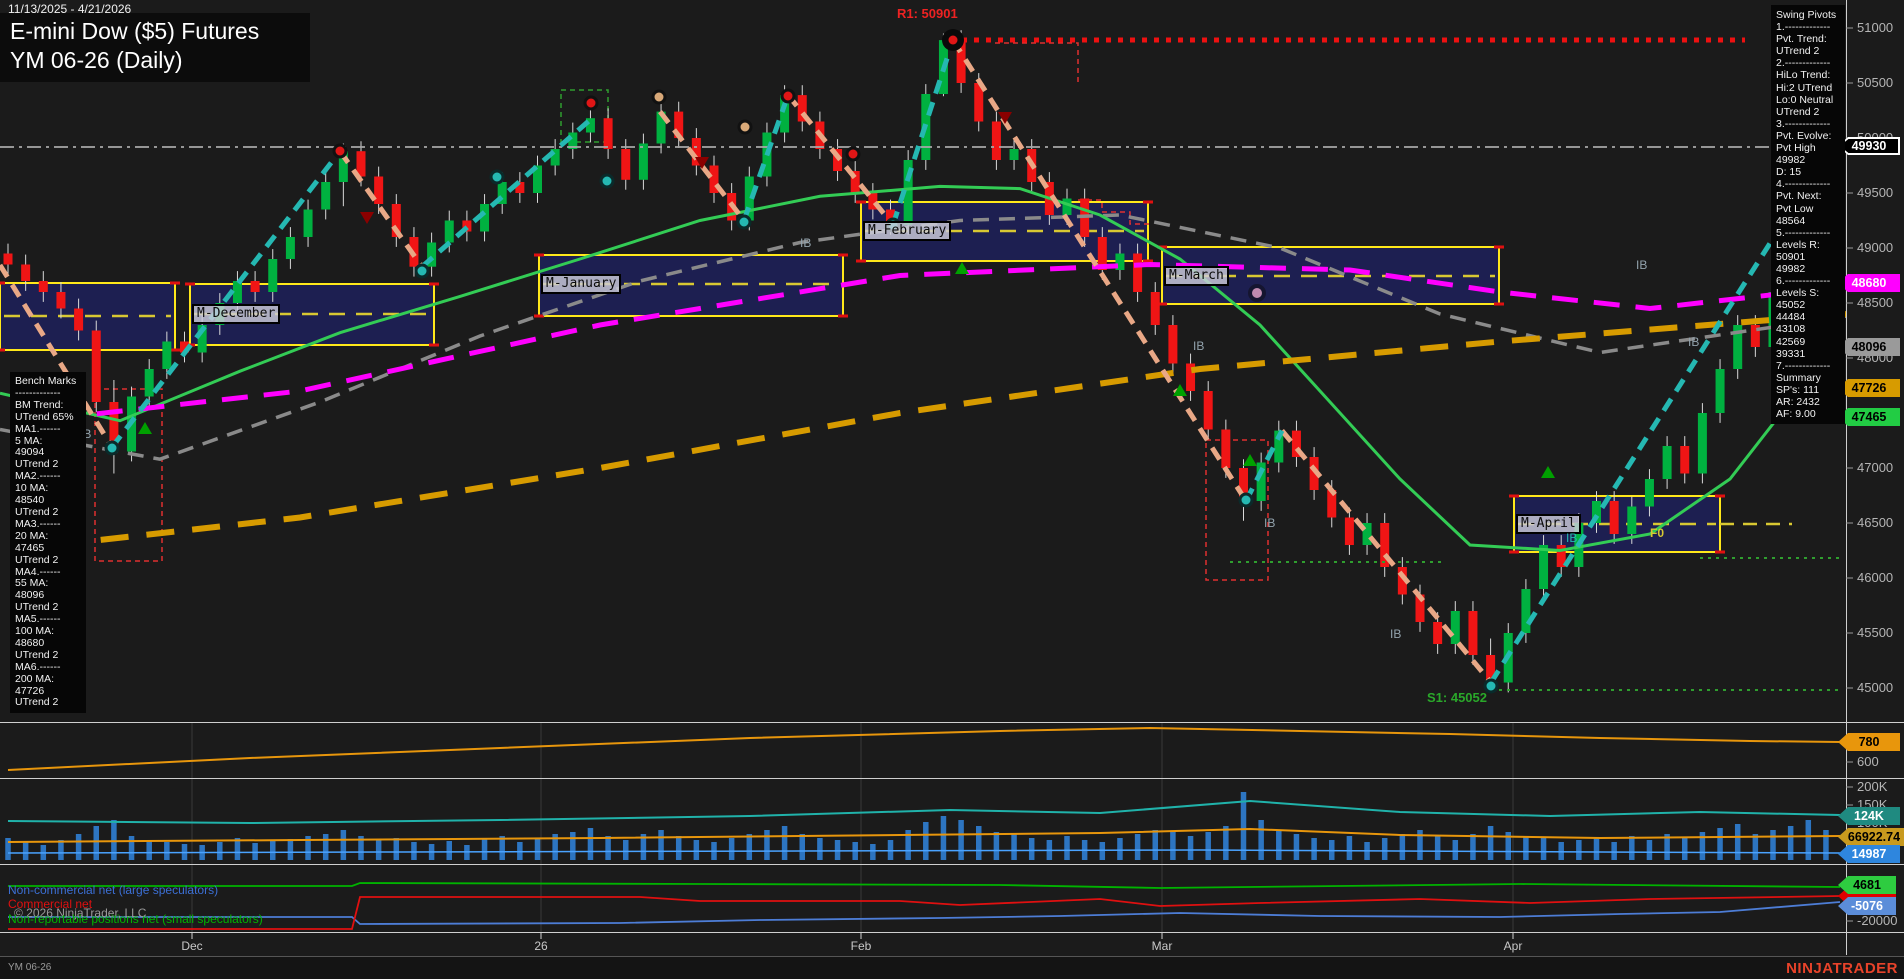 The image size is (1904, 979). What do you see at coordinates (155, 47) in the screenshot?
I see `chart-title: E-mini Dow ($5) Futures YM 06-26 (Daily)` at bounding box center [155, 47].